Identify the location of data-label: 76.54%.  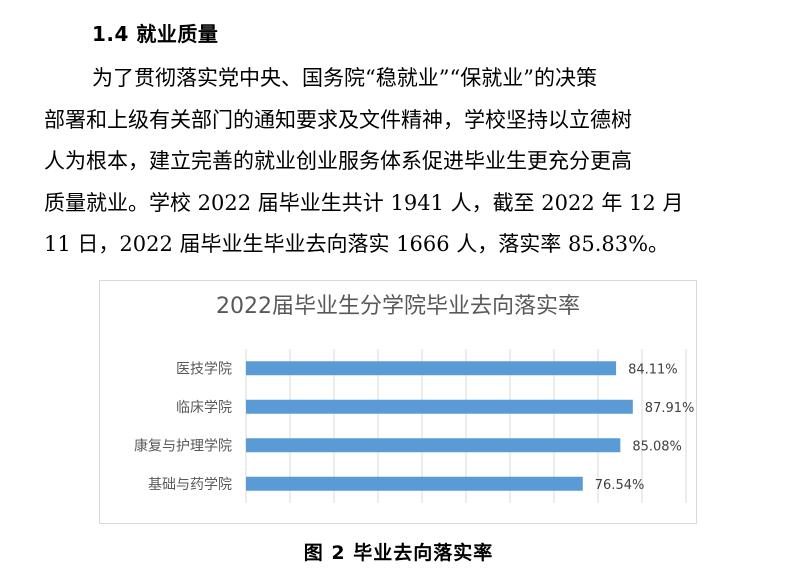
(620, 485).